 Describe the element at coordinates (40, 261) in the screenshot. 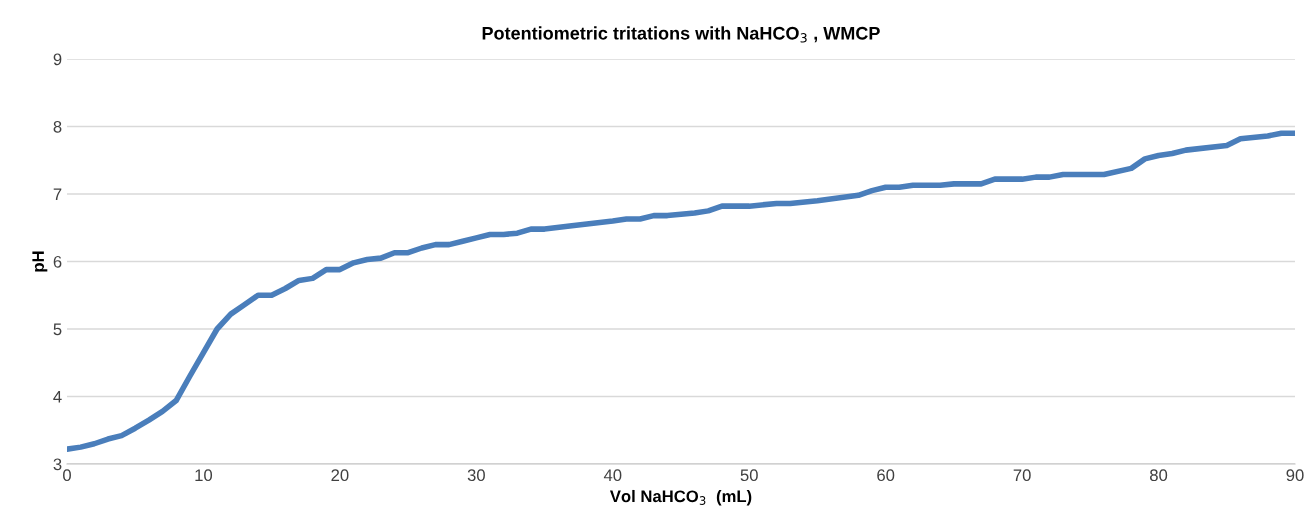

I see `y-axis-title: pH` at that location.